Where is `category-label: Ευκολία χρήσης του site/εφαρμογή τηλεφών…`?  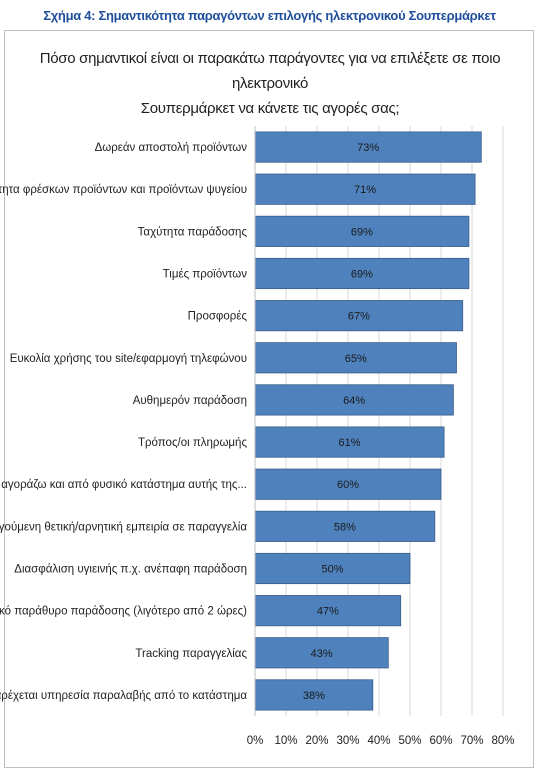
category-label: Ευκολία χρήσης του site/εφαρμογή τηλεφών… is located at coordinates (128, 359).